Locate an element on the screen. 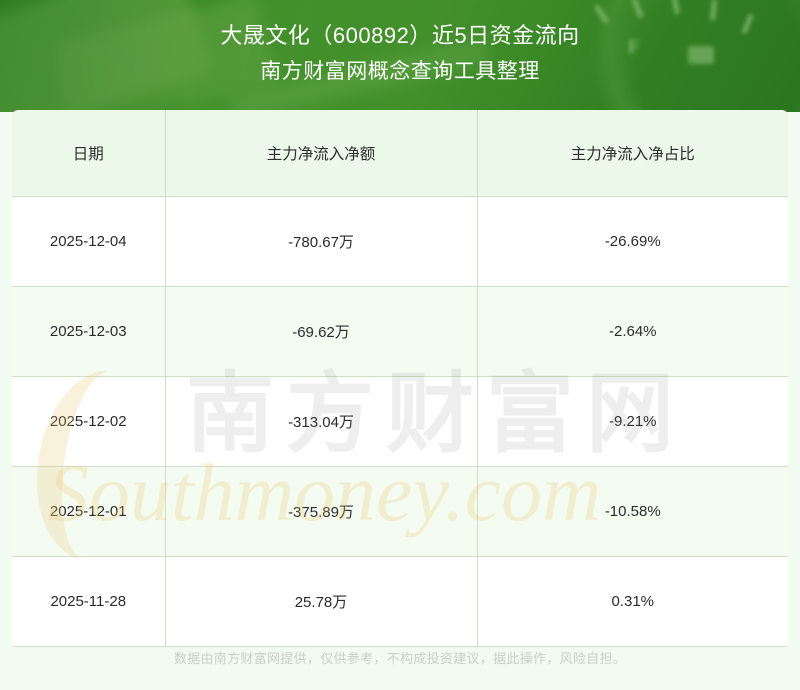  column-header-date: 日期 is located at coordinates (89, 153).